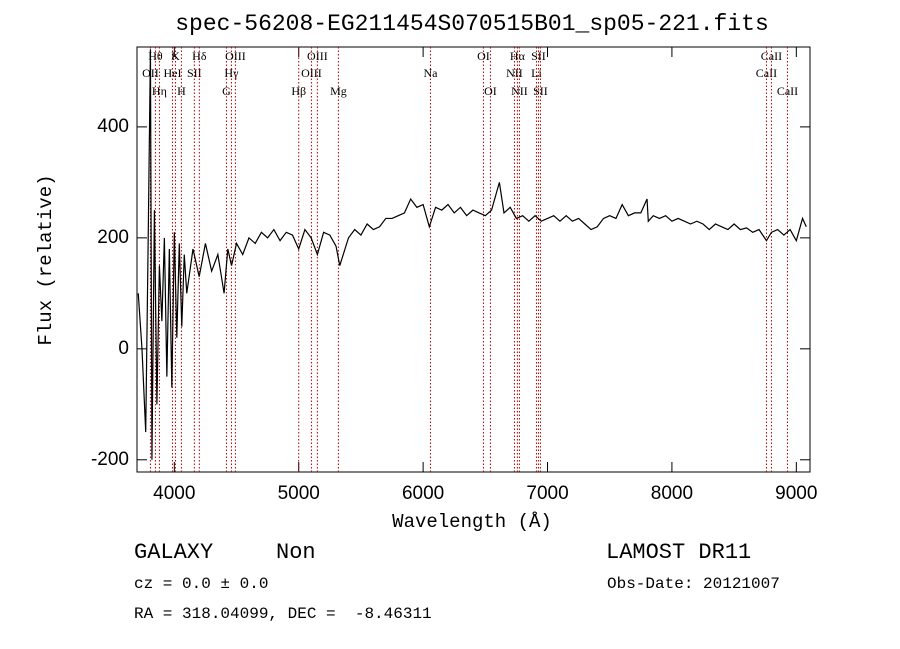 Image resolution: width=900 pixels, height=649 pixels. Describe the element at coordinates (174, 493) in the screenshot. I see `x-tick-label: 4000` at that location.